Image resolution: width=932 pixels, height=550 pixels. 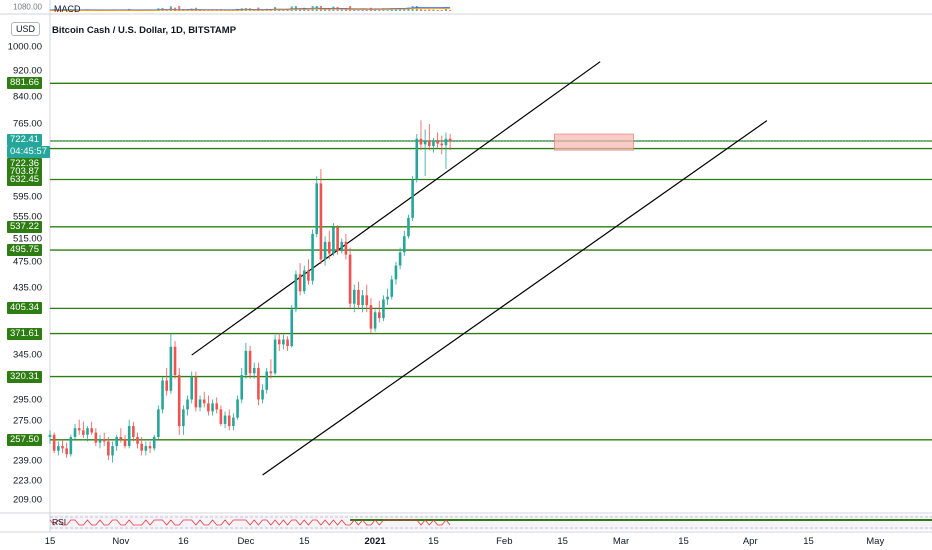 What do you see at coordinates (28, 152) in the screenshot?
I see `current-price-badge: 04:45:57` at bounding box center [28, 152].